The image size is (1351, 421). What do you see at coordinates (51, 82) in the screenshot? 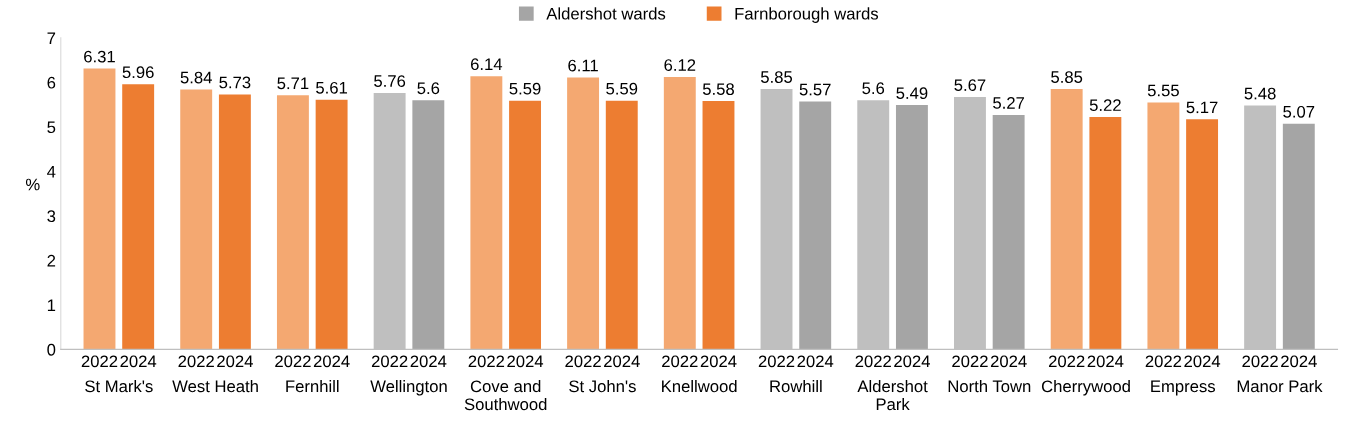
I see `y-tick-label: 6` at bounding box center [51, 82].